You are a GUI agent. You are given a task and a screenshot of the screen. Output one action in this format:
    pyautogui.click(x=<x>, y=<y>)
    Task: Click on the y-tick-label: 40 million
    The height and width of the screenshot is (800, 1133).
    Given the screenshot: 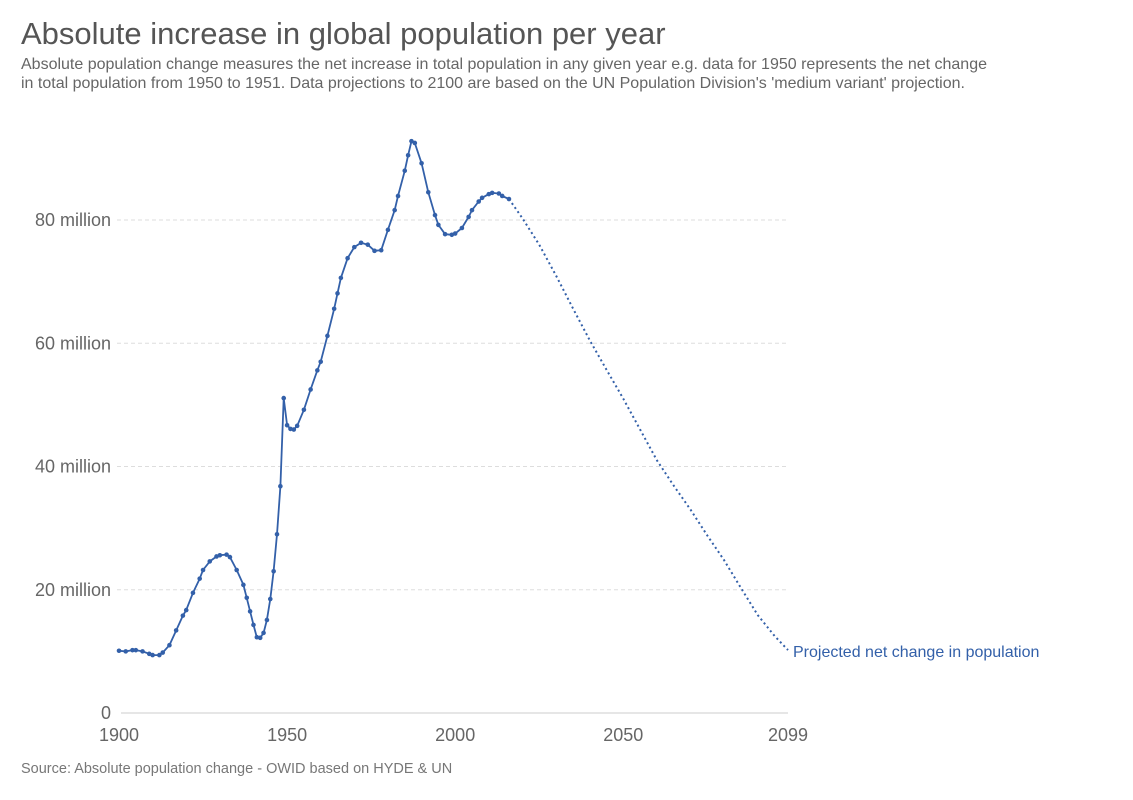 What is the action you would take?
    pyautogui.click(x=73, y=467)
    